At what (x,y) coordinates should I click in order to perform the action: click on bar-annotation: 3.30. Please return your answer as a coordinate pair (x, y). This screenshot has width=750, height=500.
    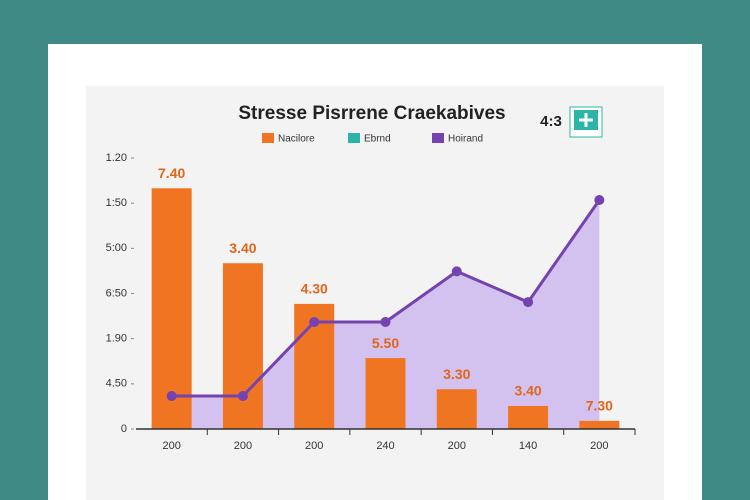
    Looking at the image, I should click on (456, 374).